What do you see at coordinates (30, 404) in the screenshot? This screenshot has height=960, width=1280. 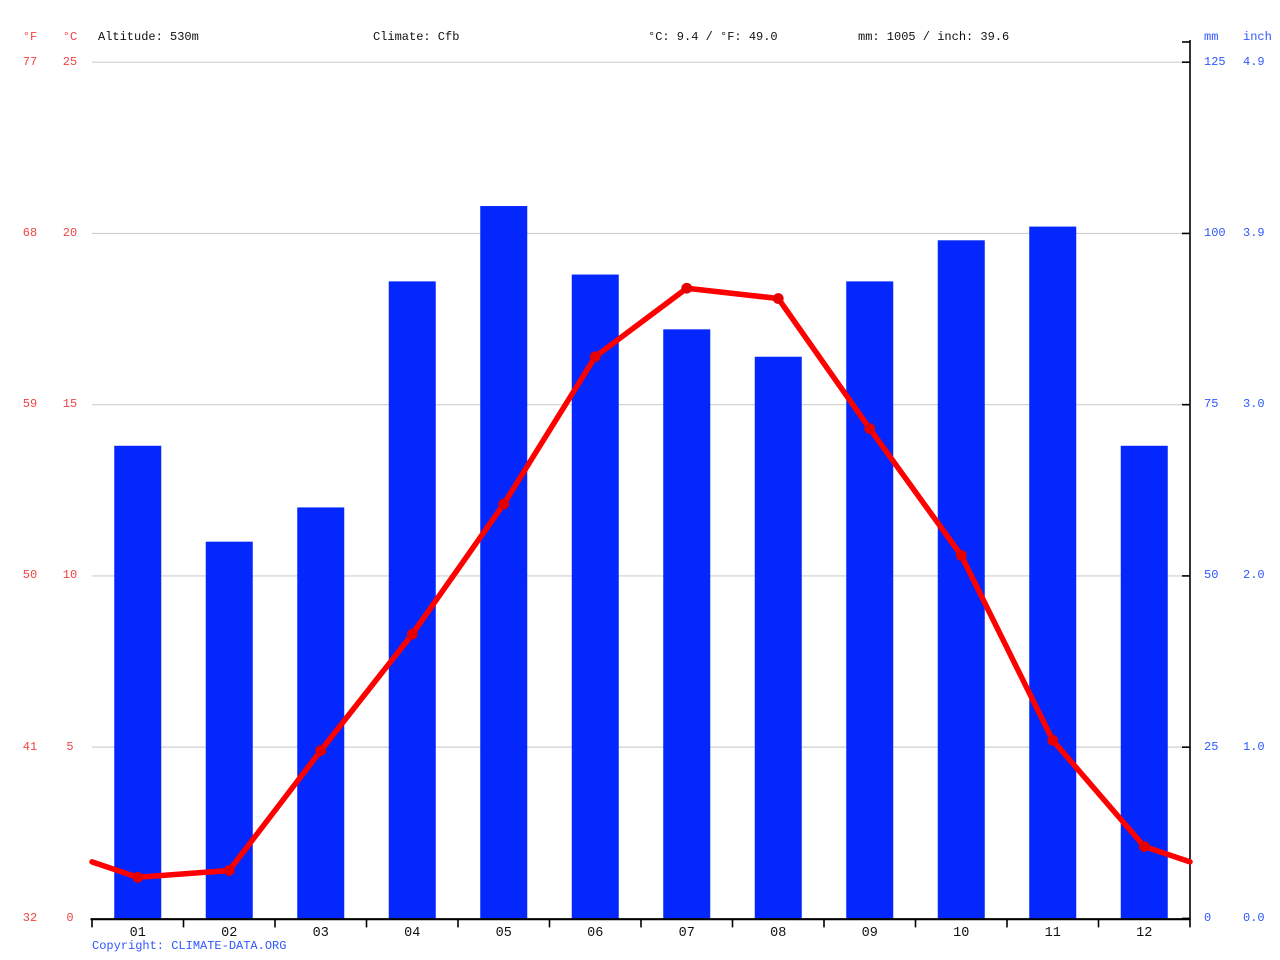 I see `y-axis-label-fahrenheit: 59` at bounding box center [30, 404].